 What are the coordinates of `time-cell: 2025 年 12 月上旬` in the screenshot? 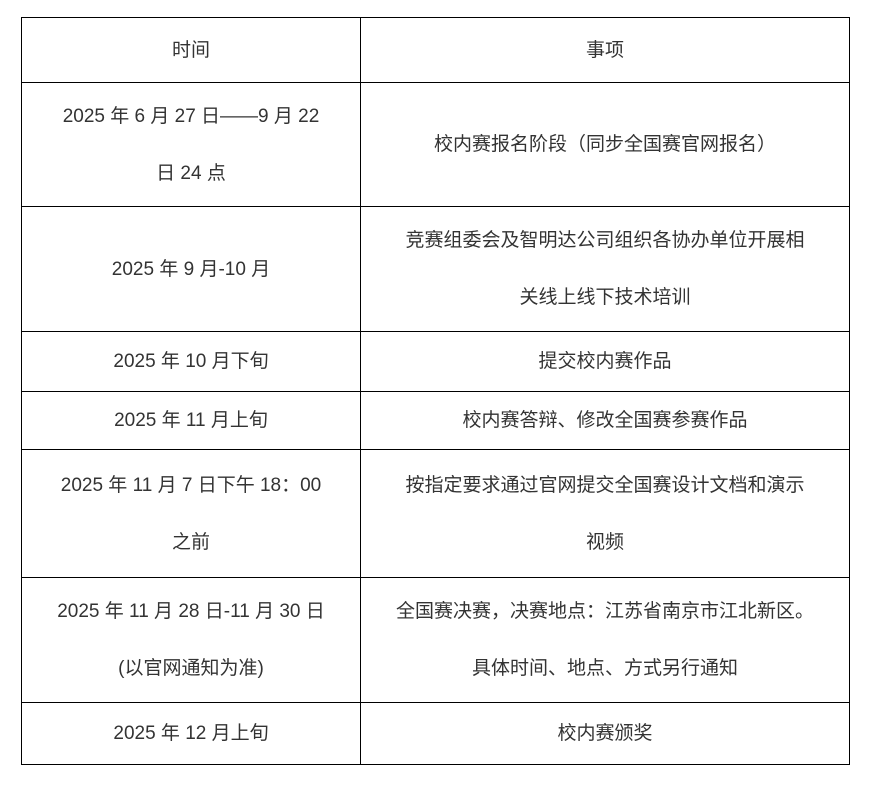 It's located at (191, 733).